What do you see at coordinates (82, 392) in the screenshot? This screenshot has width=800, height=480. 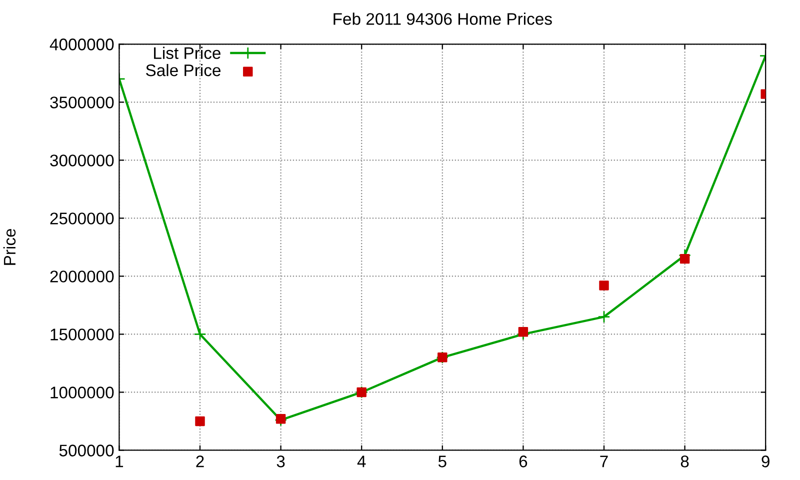 I see `y-tick-label: 1000000` at bounding box center [82, 392].